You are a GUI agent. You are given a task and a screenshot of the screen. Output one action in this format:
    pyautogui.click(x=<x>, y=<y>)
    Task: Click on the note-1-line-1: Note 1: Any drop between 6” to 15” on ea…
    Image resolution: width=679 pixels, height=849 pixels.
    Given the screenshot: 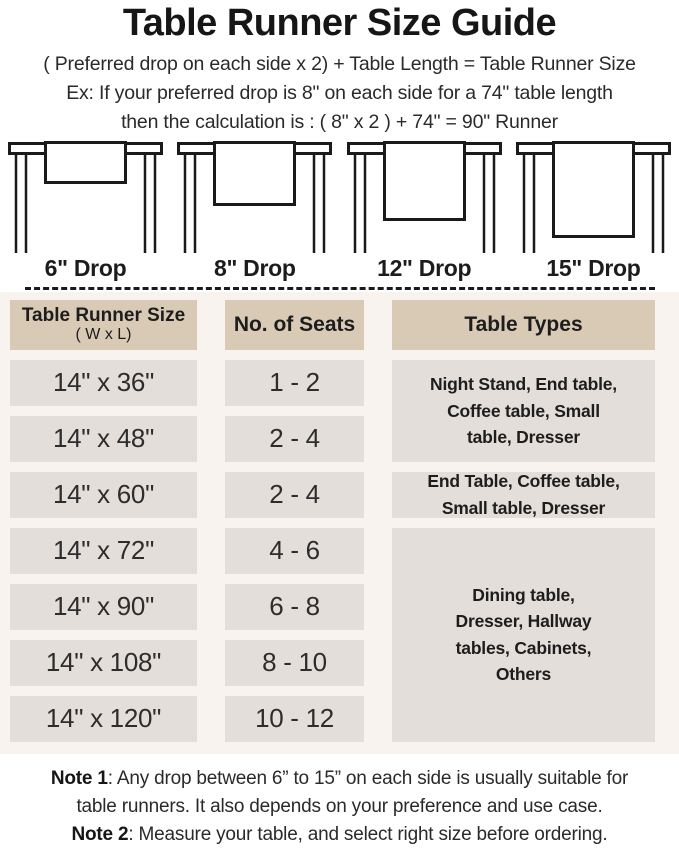 What is the action you would take?
    pyautogui.click(x=339, y=779)
    